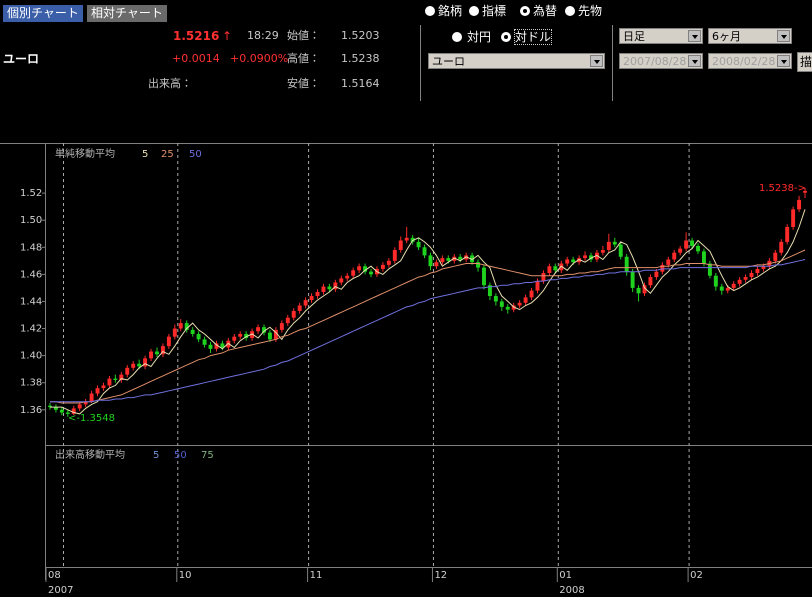  What do you see at coordinates (303, 83) in the screenshot?
I see `label: 安値：` at bounding box center [303, 83].